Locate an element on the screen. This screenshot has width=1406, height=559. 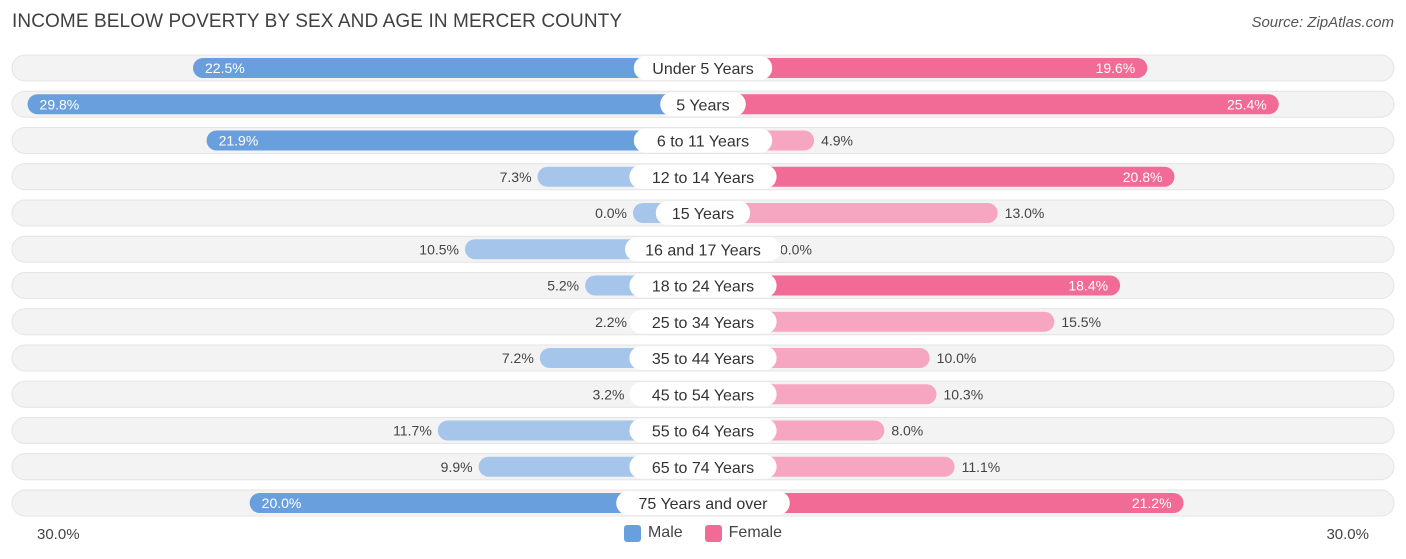
category-label: 12 to 14 Years is located at coordinates (703, 178).